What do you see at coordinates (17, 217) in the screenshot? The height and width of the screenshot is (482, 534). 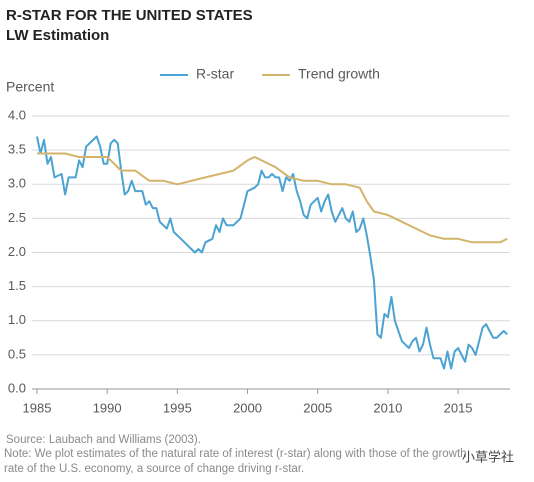 I see `y-tick-label: 2.5` at bounding box center [17, 217].